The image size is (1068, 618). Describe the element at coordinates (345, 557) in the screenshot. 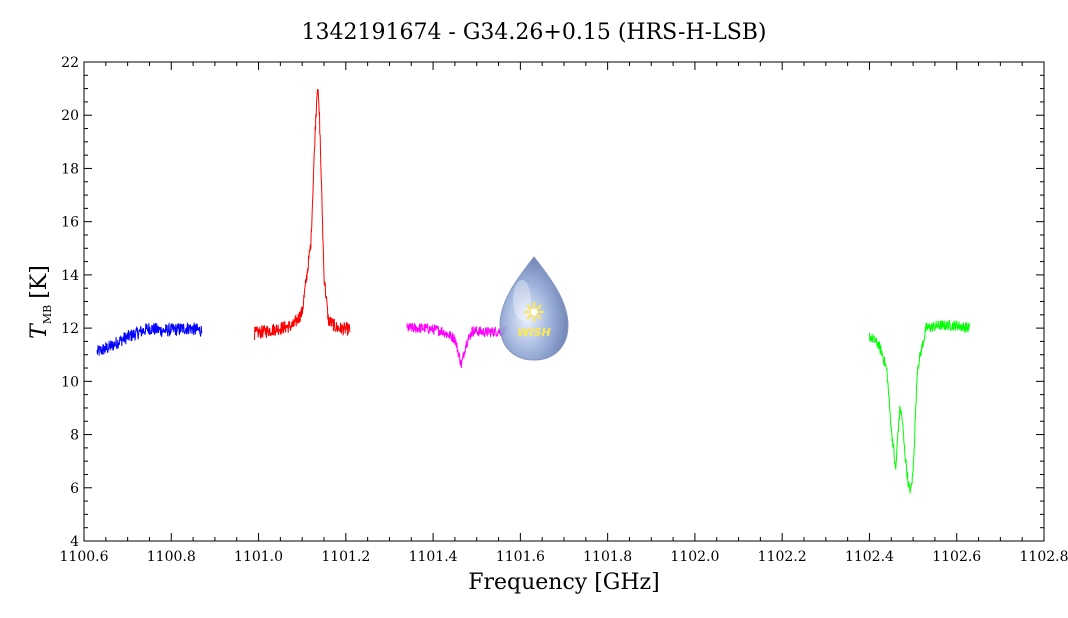

I see `x-tick-label: 1101.2` at that location.